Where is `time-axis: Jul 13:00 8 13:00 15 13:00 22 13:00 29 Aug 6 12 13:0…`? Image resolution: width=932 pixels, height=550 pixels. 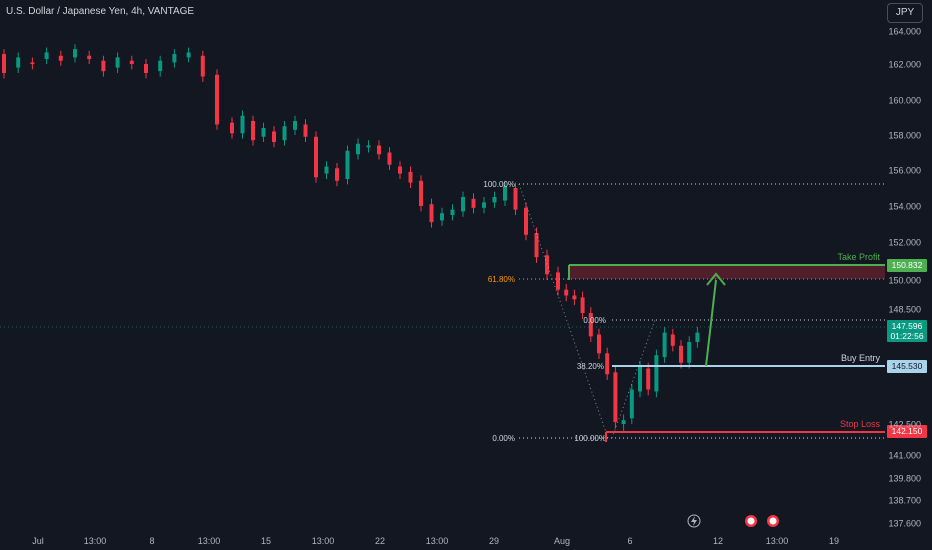 time-axis: Jul 13:00 8 13:00 15 13:00 22 13:00 29 Aug 6 12 13:0… is located at coordinates (435, 530).